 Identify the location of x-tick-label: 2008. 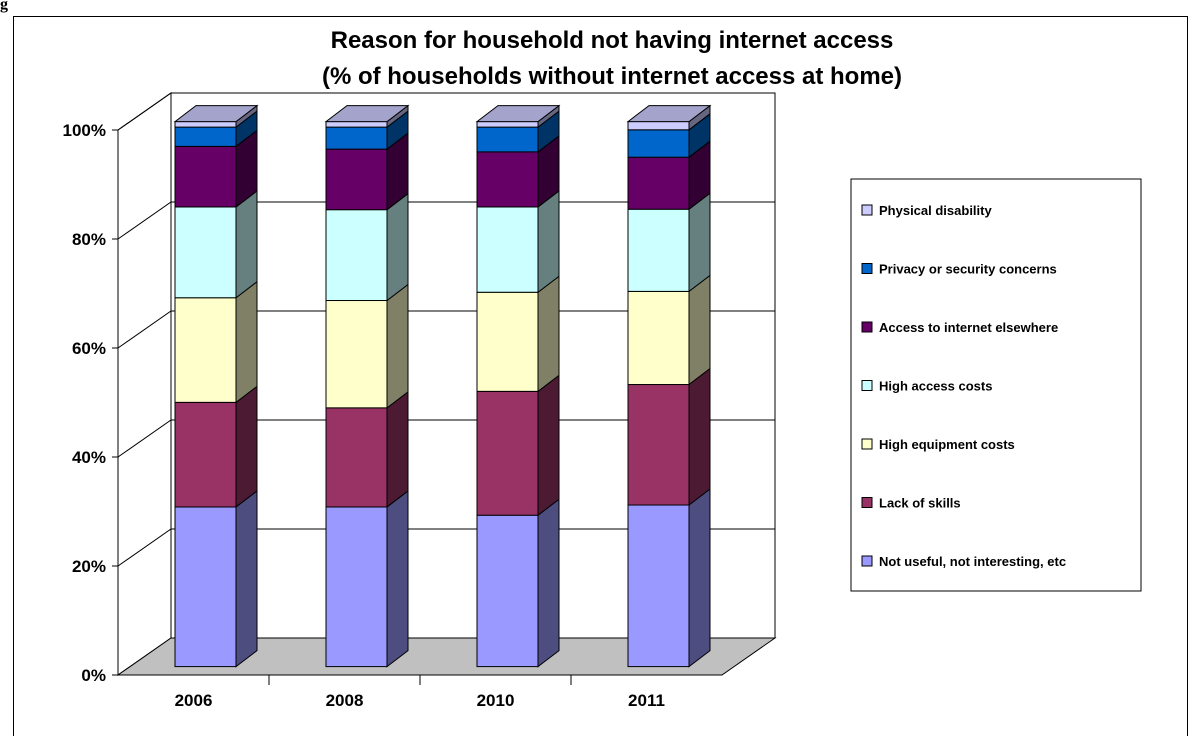
(345, 700).